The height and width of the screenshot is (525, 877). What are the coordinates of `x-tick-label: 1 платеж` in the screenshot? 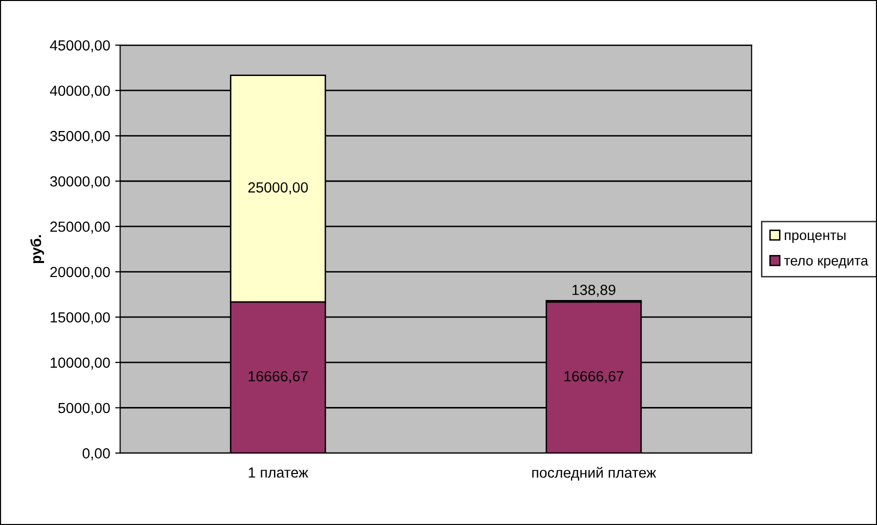 It's located at (278, 473).